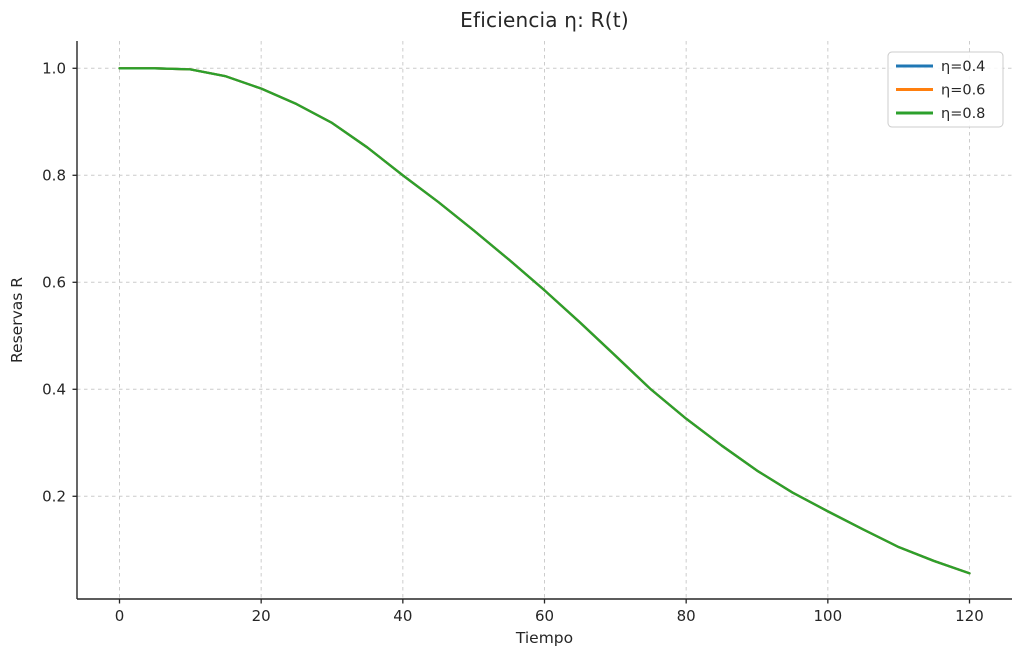 This screenshot has height=664, width=1023. Describe the element at coordinates (686, 616) in the screenshot. I see `x-tick-label: 80` at that location.